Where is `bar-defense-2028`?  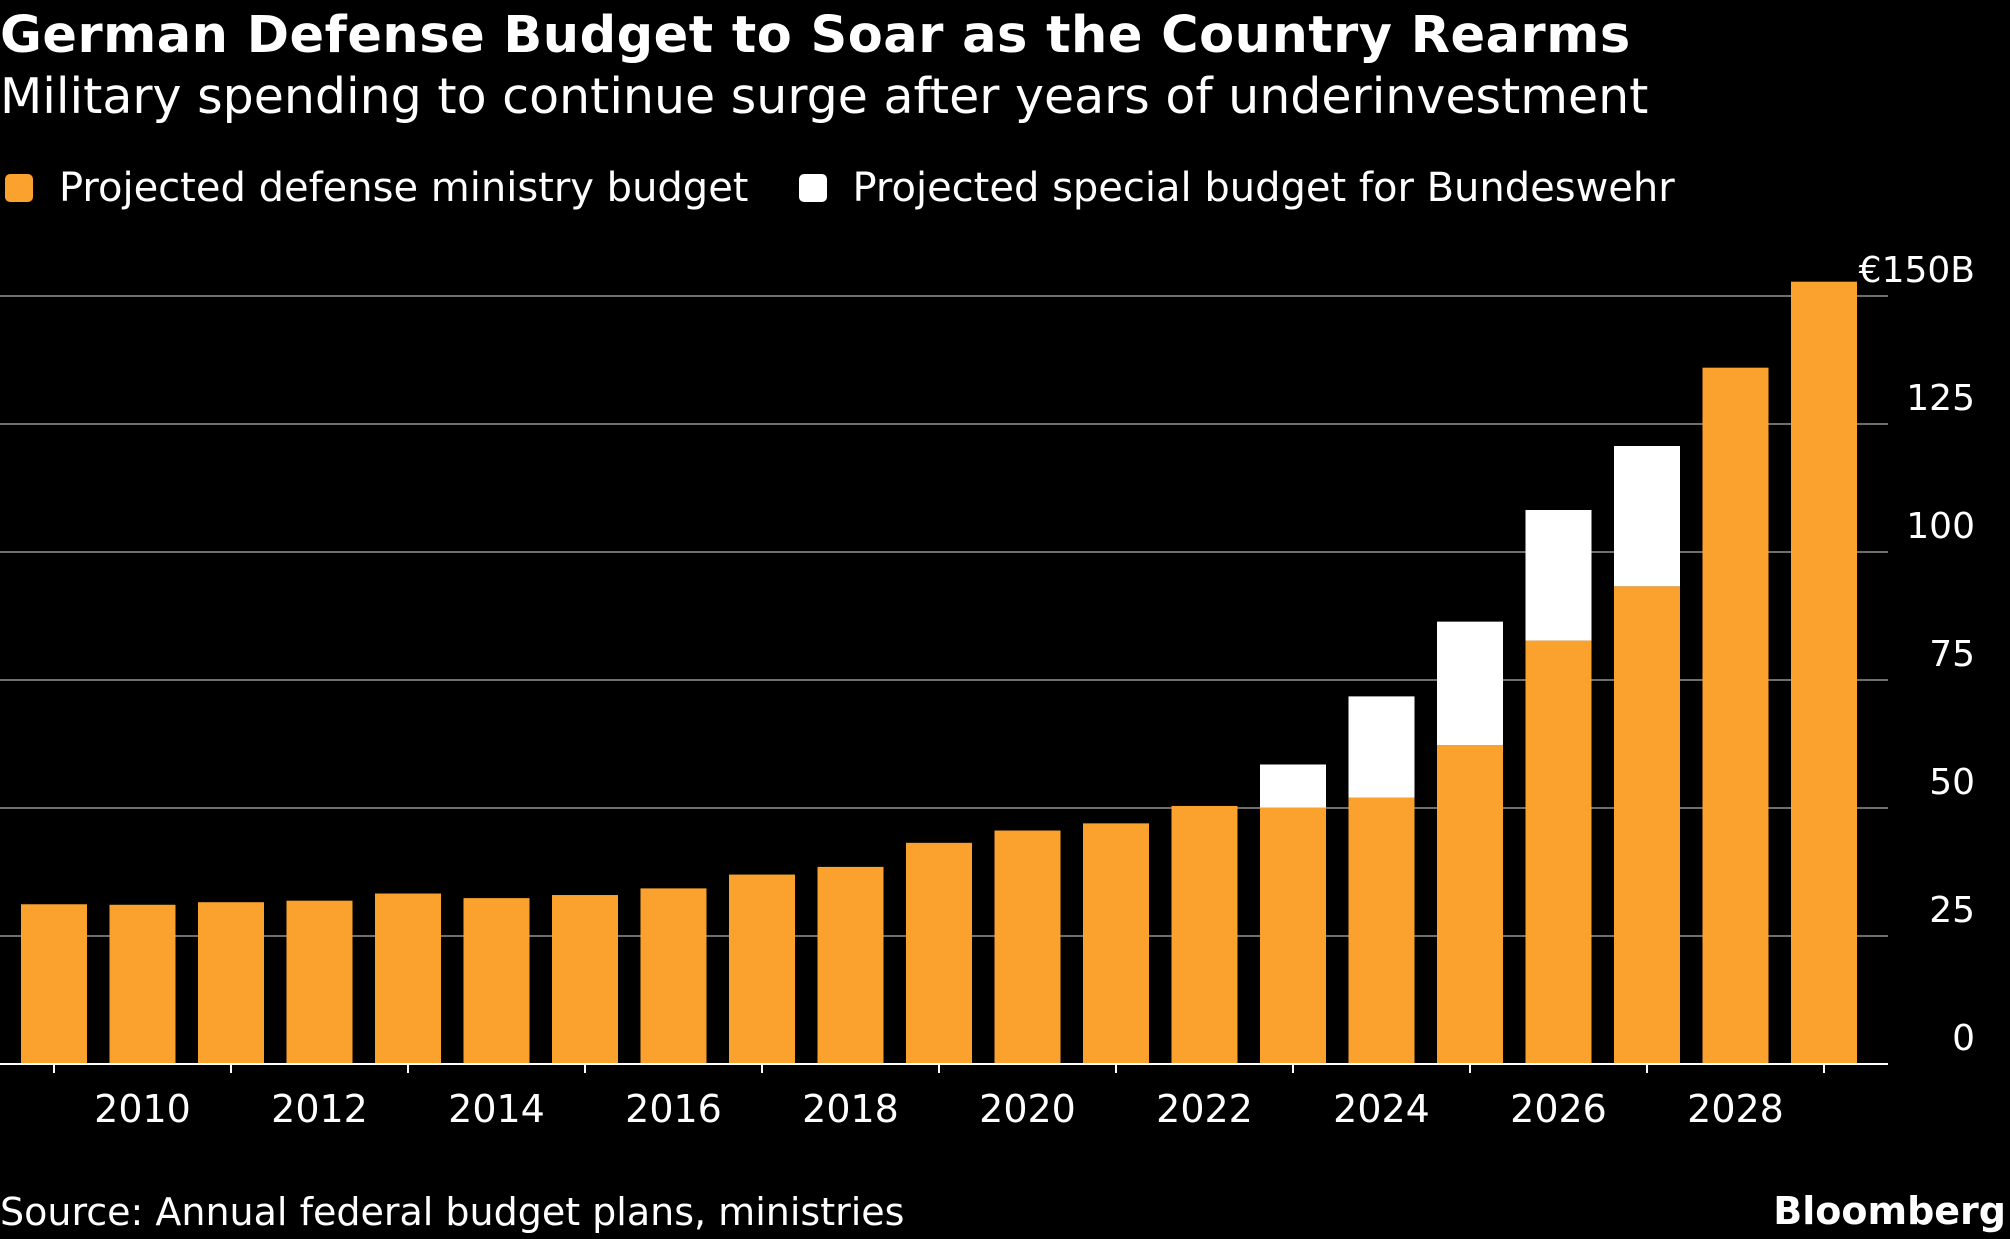 bar-defense-2028 is located at coordinates (1735, 715).